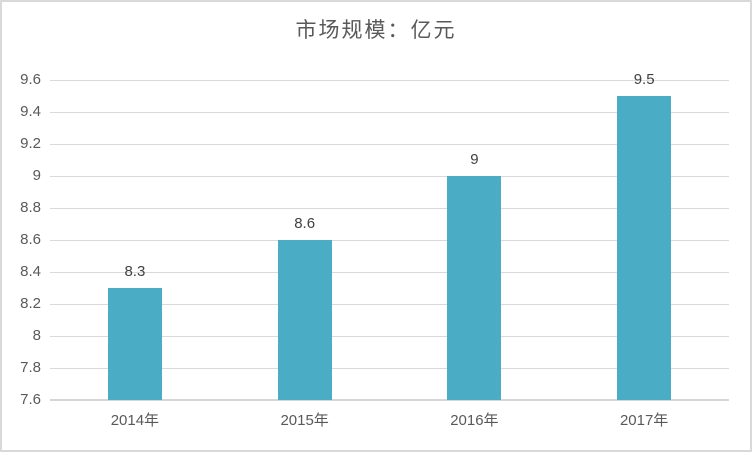 Image resolution: width=752 pixels, height=452 pixels. Describe the element at coordinates (135, 271) in the screenshot. I see `bar-data-label: 8.3` at that location.